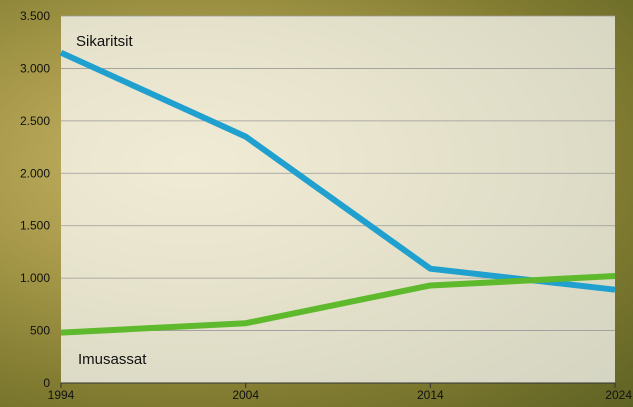 The image size is (633, 407). I want to click on series-label-imusassat: Imusassat, so click(112, 359).